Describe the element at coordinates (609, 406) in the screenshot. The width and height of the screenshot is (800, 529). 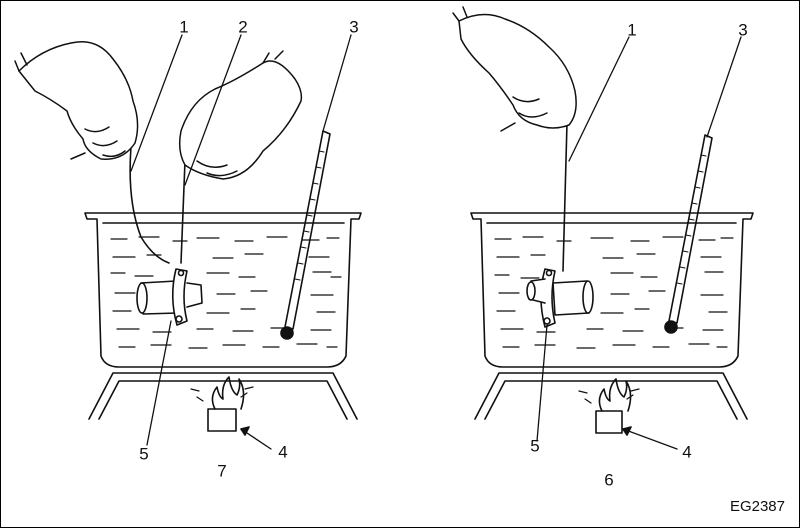
I see `right-burner` at that location.